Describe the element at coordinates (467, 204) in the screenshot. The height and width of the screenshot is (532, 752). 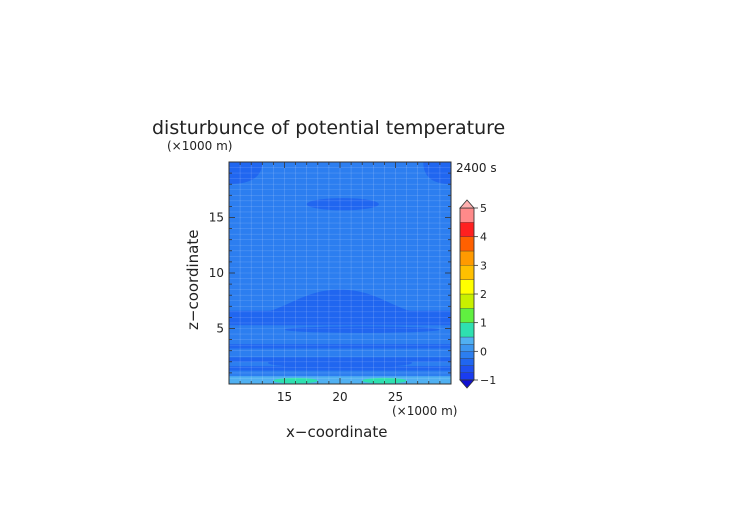
I see `colorbar-over-arrow` at that location.